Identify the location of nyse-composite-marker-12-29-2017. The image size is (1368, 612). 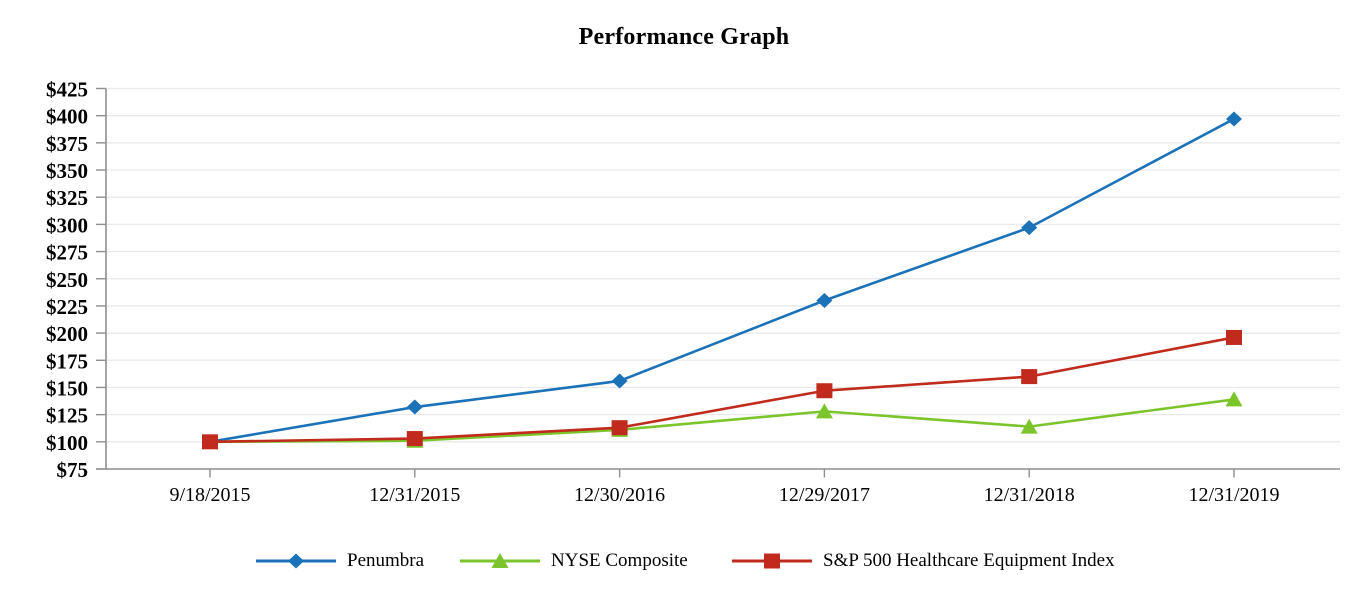
(824, 411).